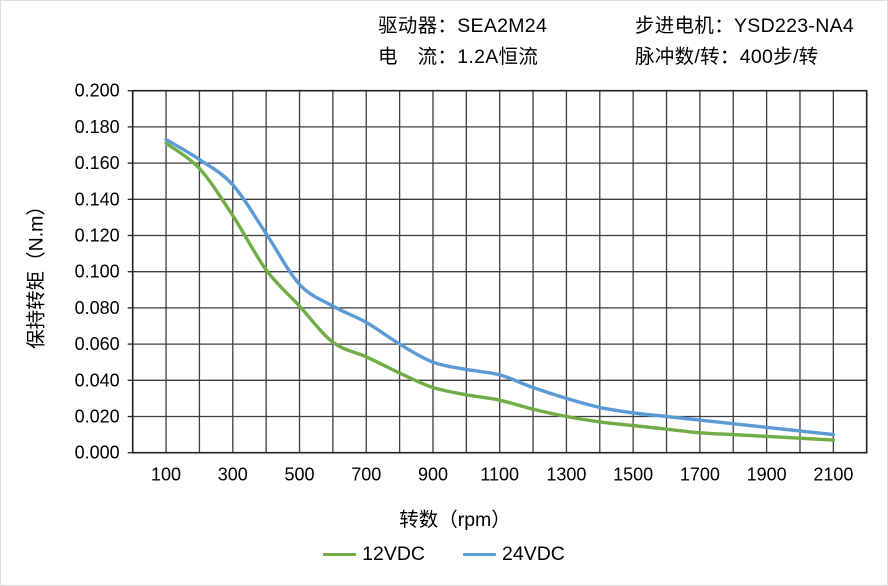 This screenshot has height=586, width=888. What do you see at coordinates (700, 475) in the screenshot?
I see `x-tick-label: 1700` at bounding box center [700, 475].